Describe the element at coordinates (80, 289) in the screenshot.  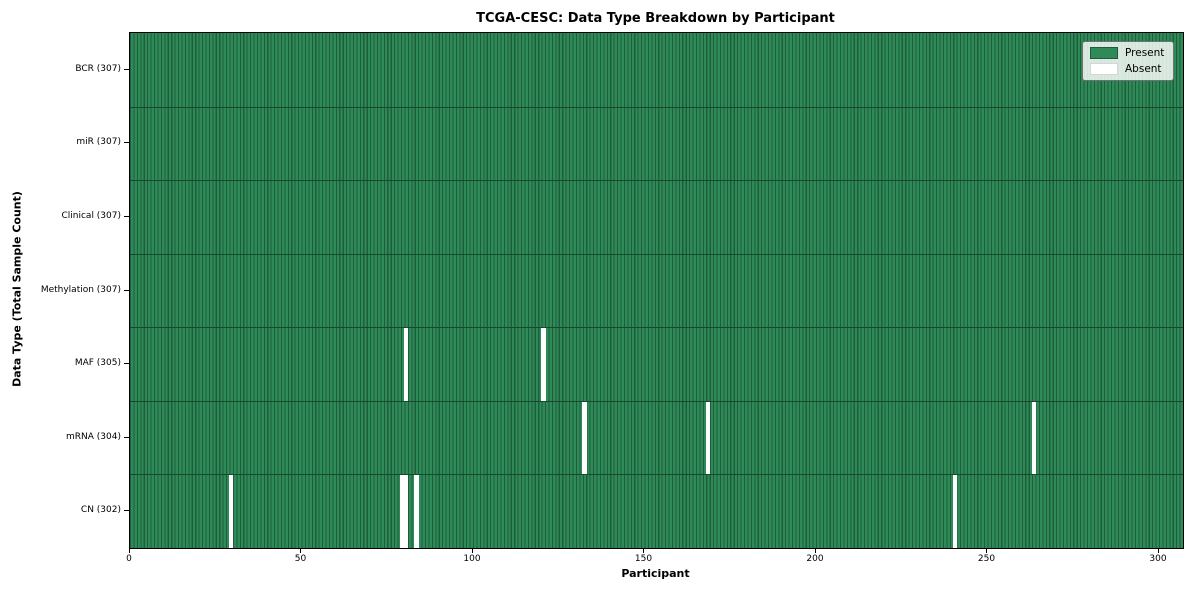
I see `y-tick-label-methylation: Methylation (307)` at that location.